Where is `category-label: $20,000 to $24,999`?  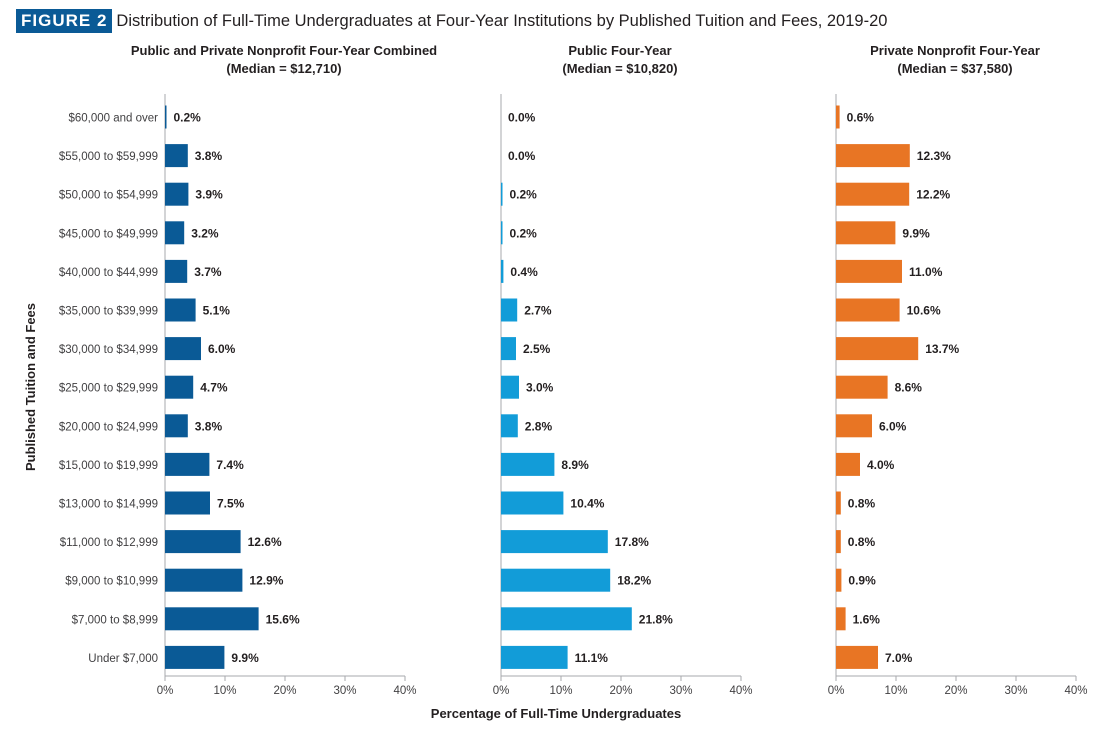
category-label: $20,000 to $24,999 is located at coordinates (108, 427).